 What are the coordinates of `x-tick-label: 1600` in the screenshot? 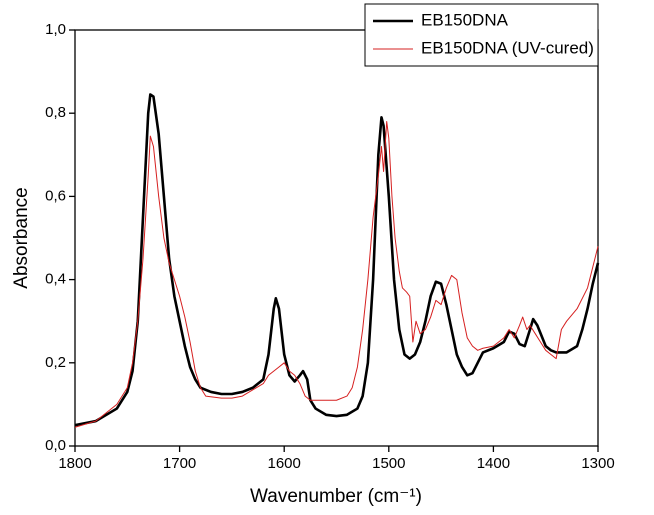 It's located at (284, 463).